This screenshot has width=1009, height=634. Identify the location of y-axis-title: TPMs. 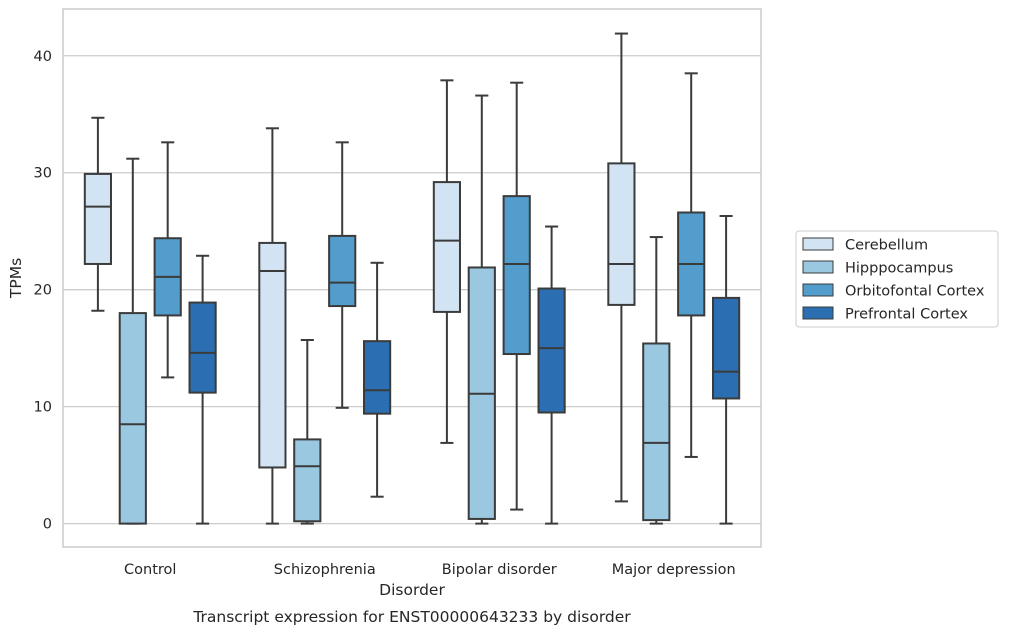
(16, 278).